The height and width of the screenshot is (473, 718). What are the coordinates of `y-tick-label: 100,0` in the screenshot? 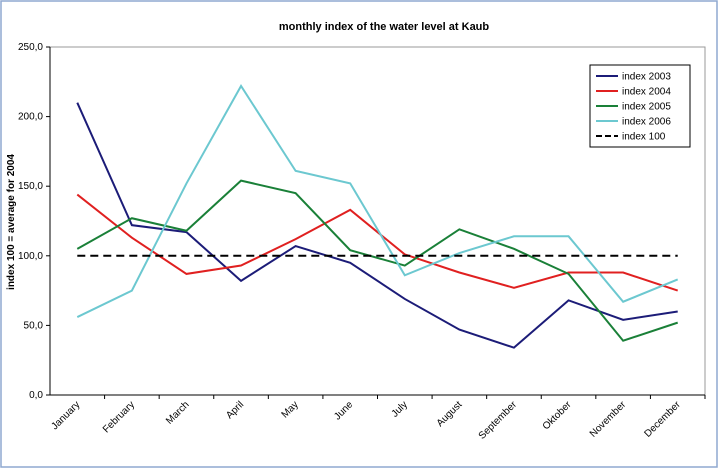 It's located at (30, 256).